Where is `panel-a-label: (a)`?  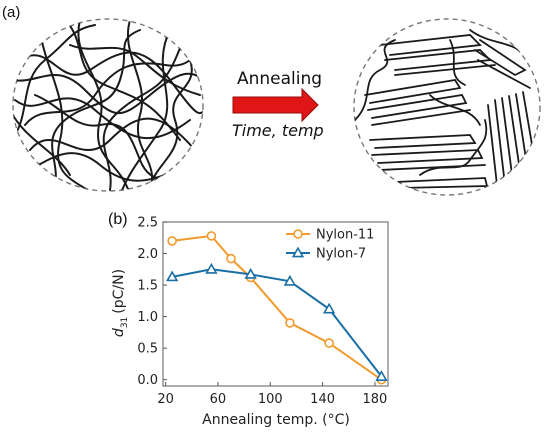 panel-a-label: (a) is located at coordinates (11, 12).